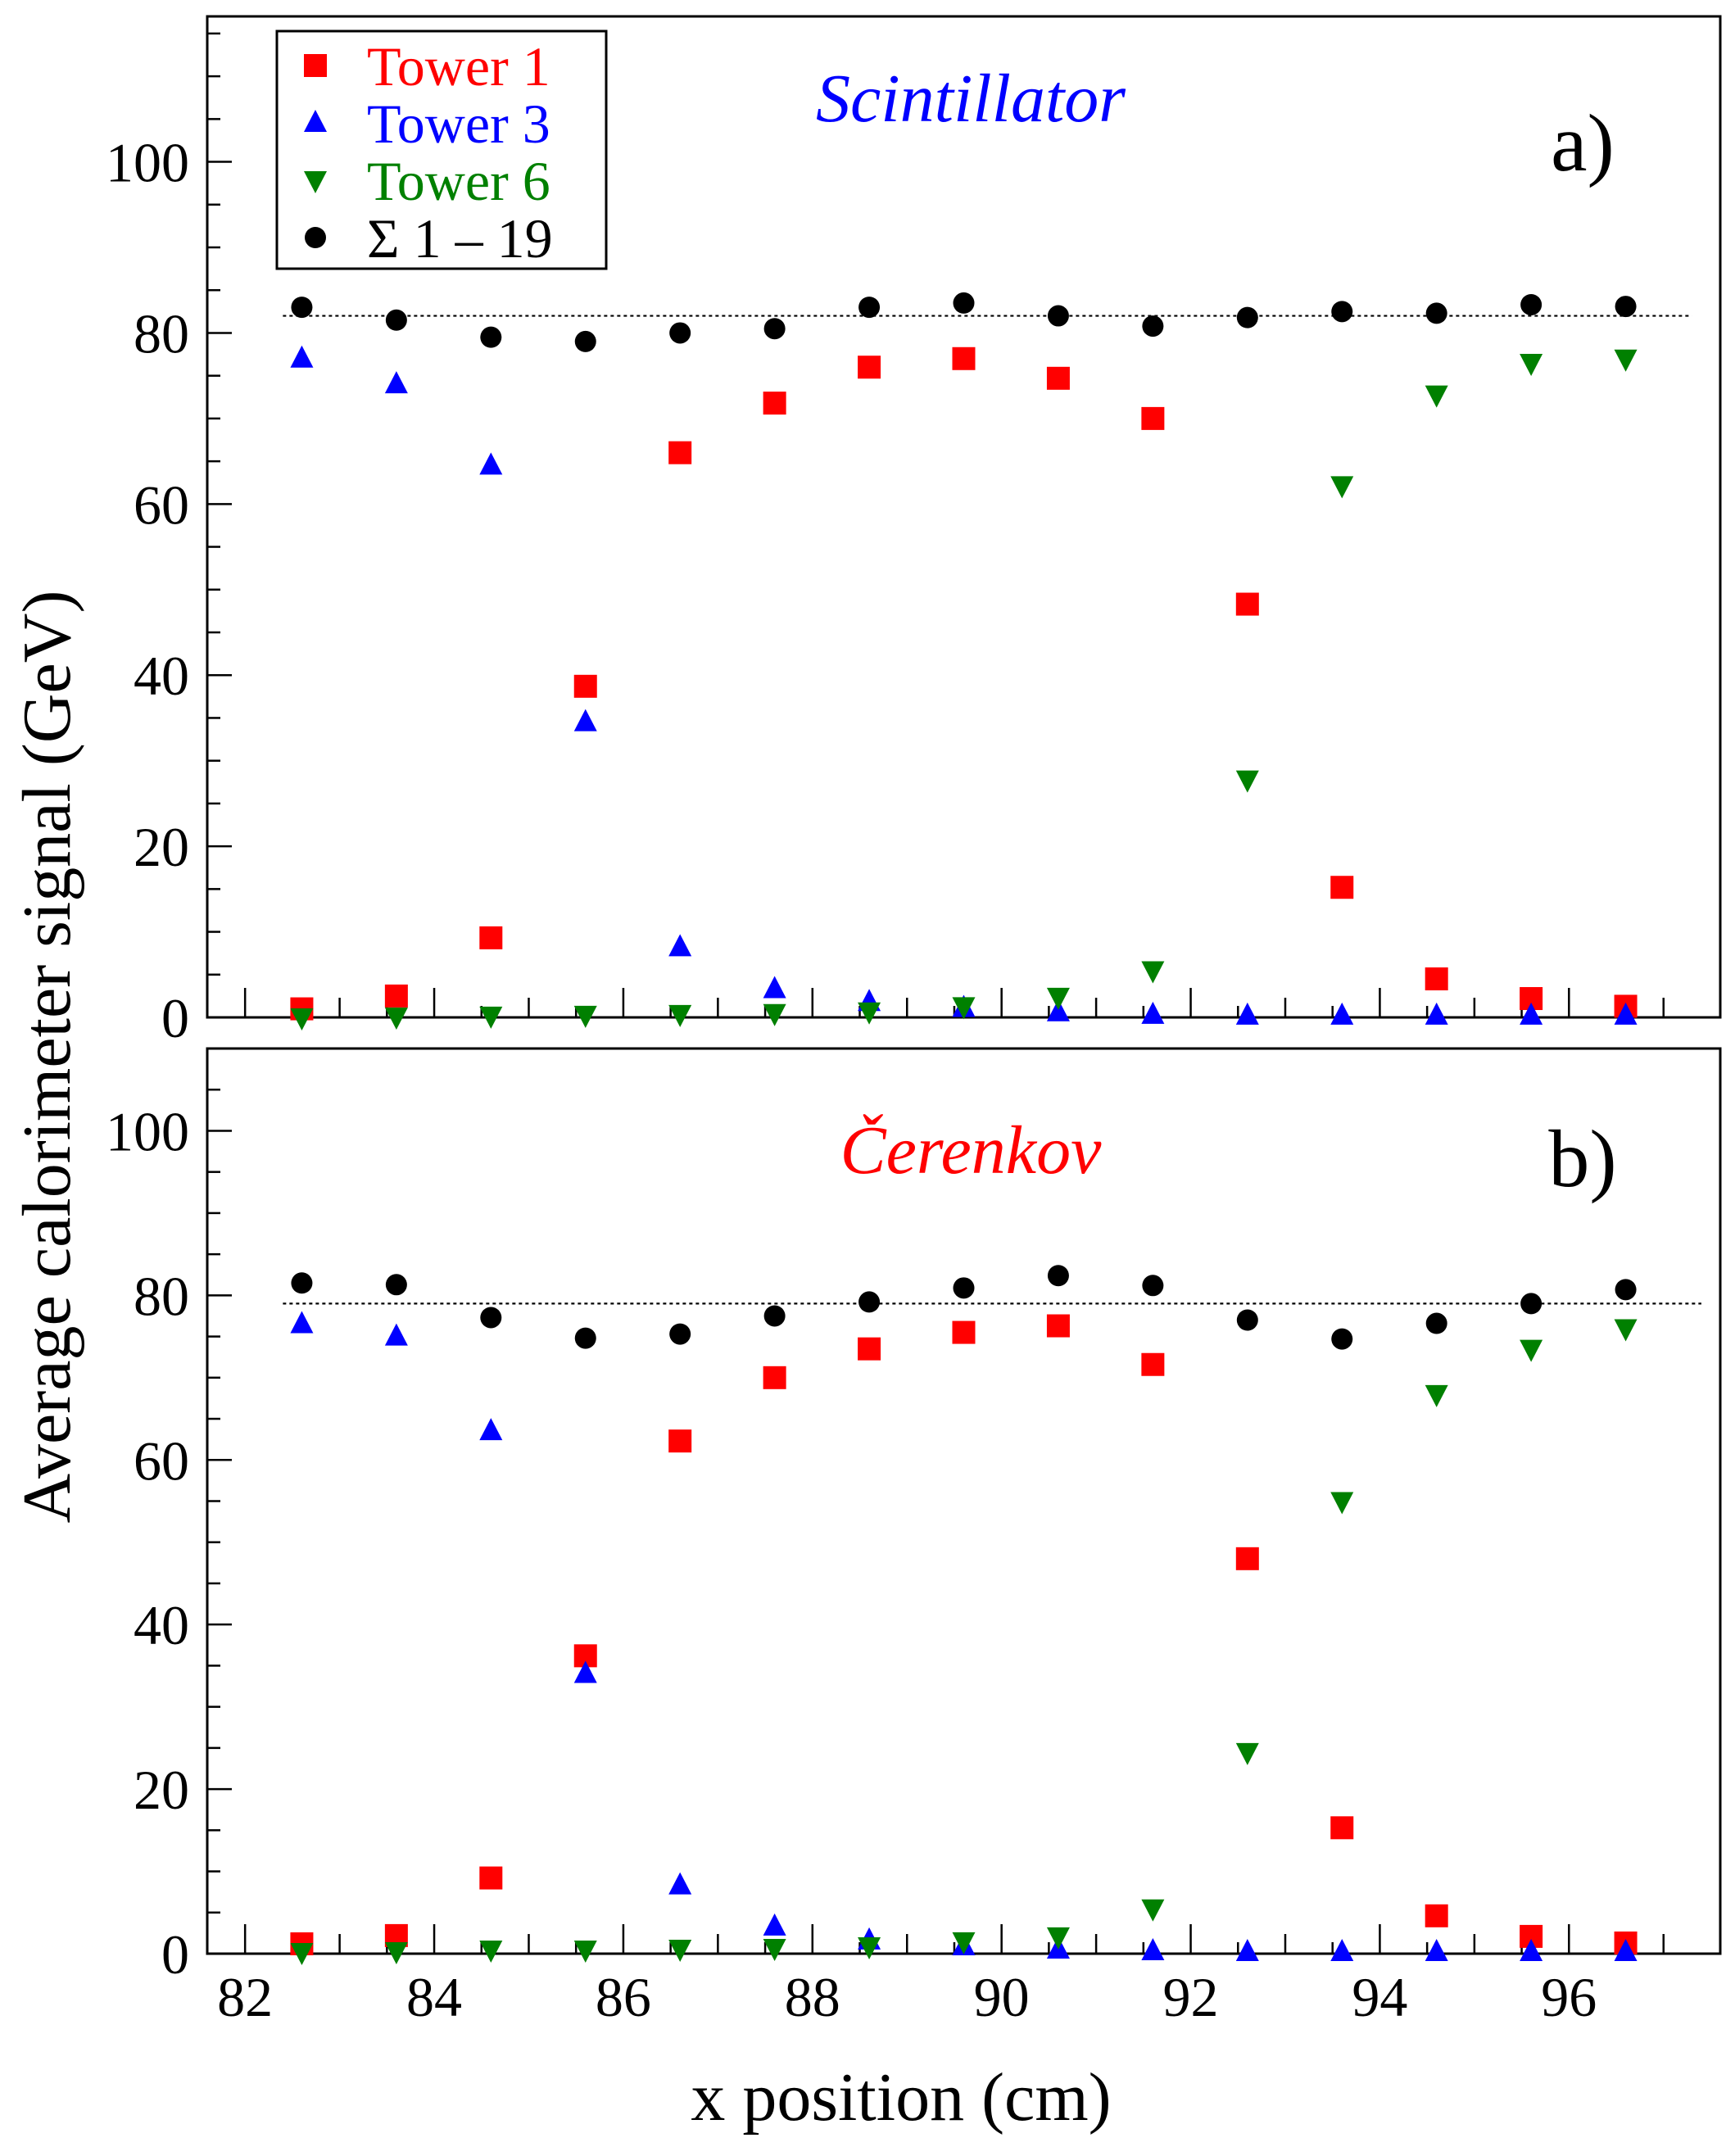 The image size is (1735, 2156). Describe the element at coordinates (161, 333) in the screenshot. I see `y-tick-label: 80` at that location.